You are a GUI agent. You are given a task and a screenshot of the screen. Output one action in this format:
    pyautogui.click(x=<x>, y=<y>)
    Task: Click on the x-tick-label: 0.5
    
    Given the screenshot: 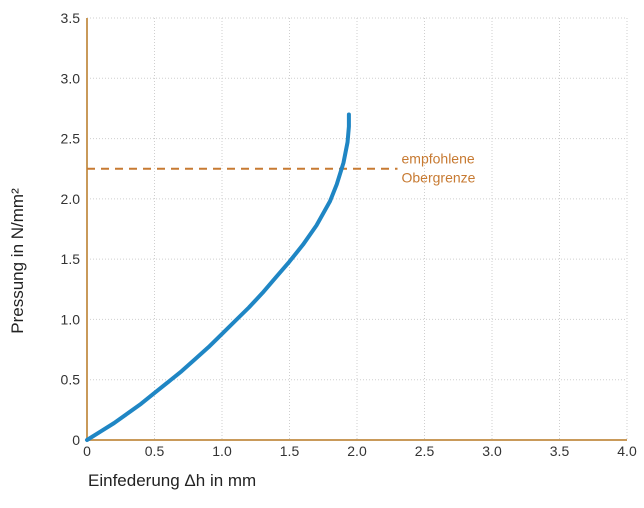 What is the action you would take?
    pyautogui.click(x=155, y=451)
    